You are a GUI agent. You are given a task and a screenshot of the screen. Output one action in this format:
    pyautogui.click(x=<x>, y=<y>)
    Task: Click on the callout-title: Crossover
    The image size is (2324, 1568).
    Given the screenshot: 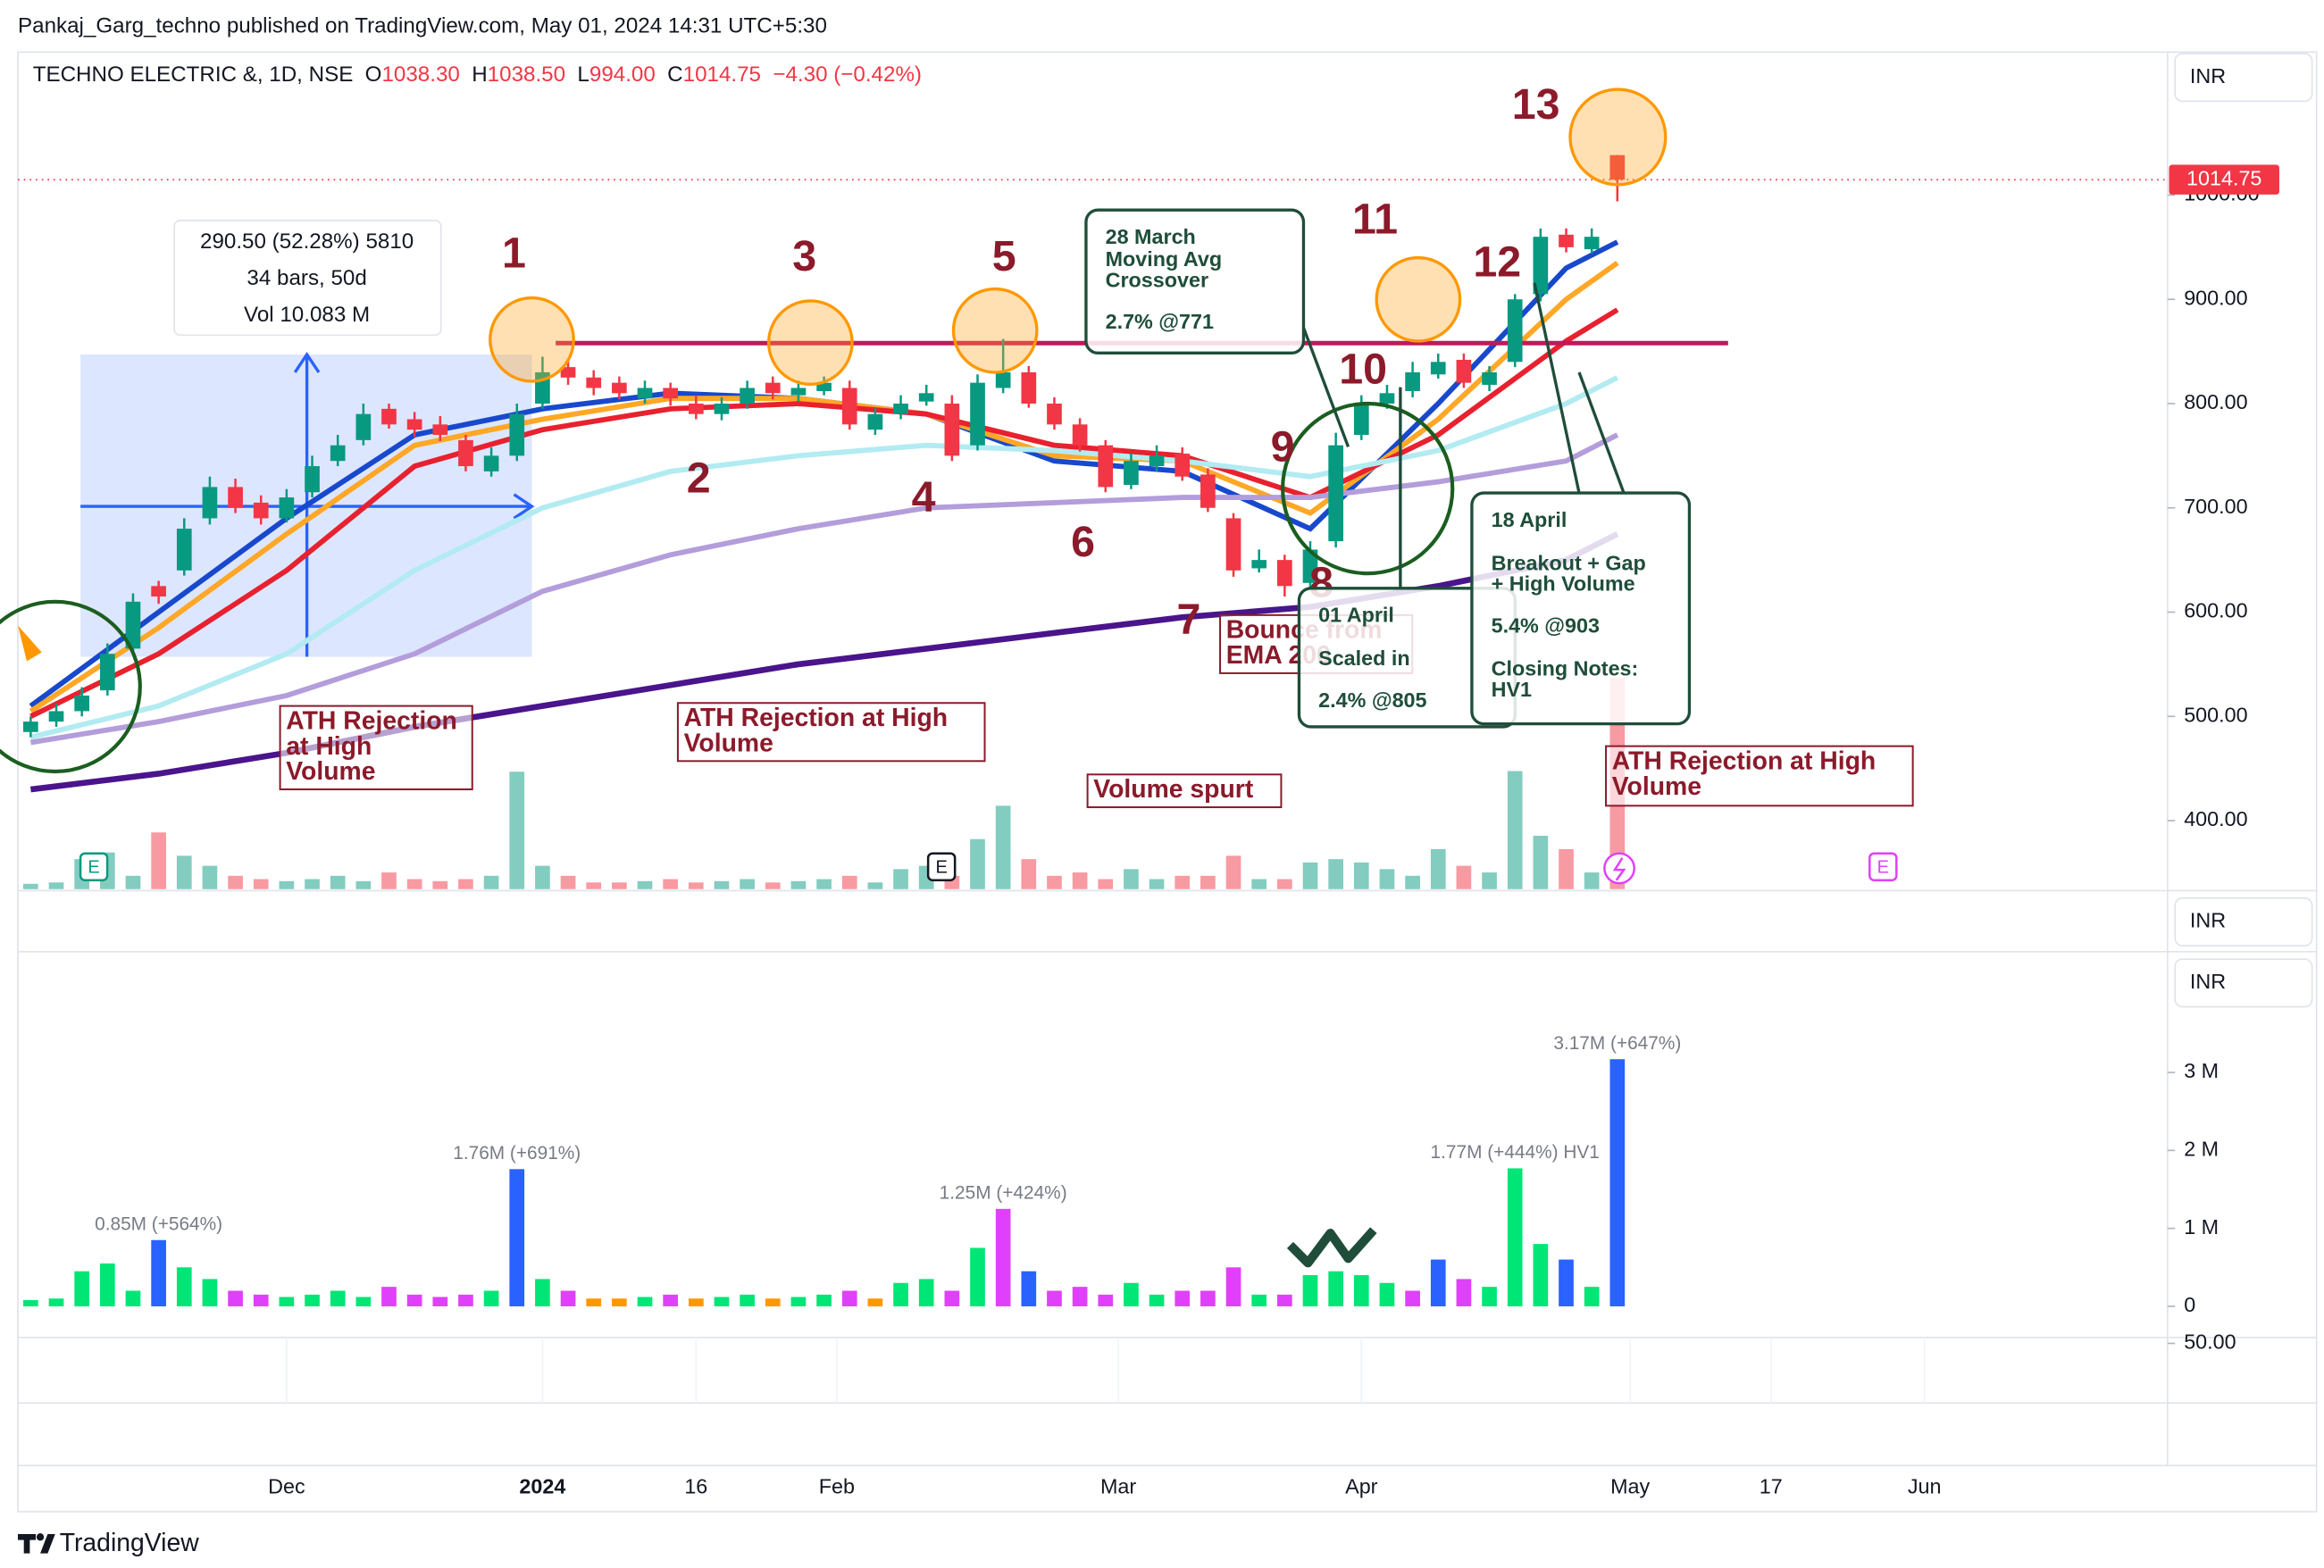 What is the action you would take?
    pyautogui.click(x=1157, y=279)
    